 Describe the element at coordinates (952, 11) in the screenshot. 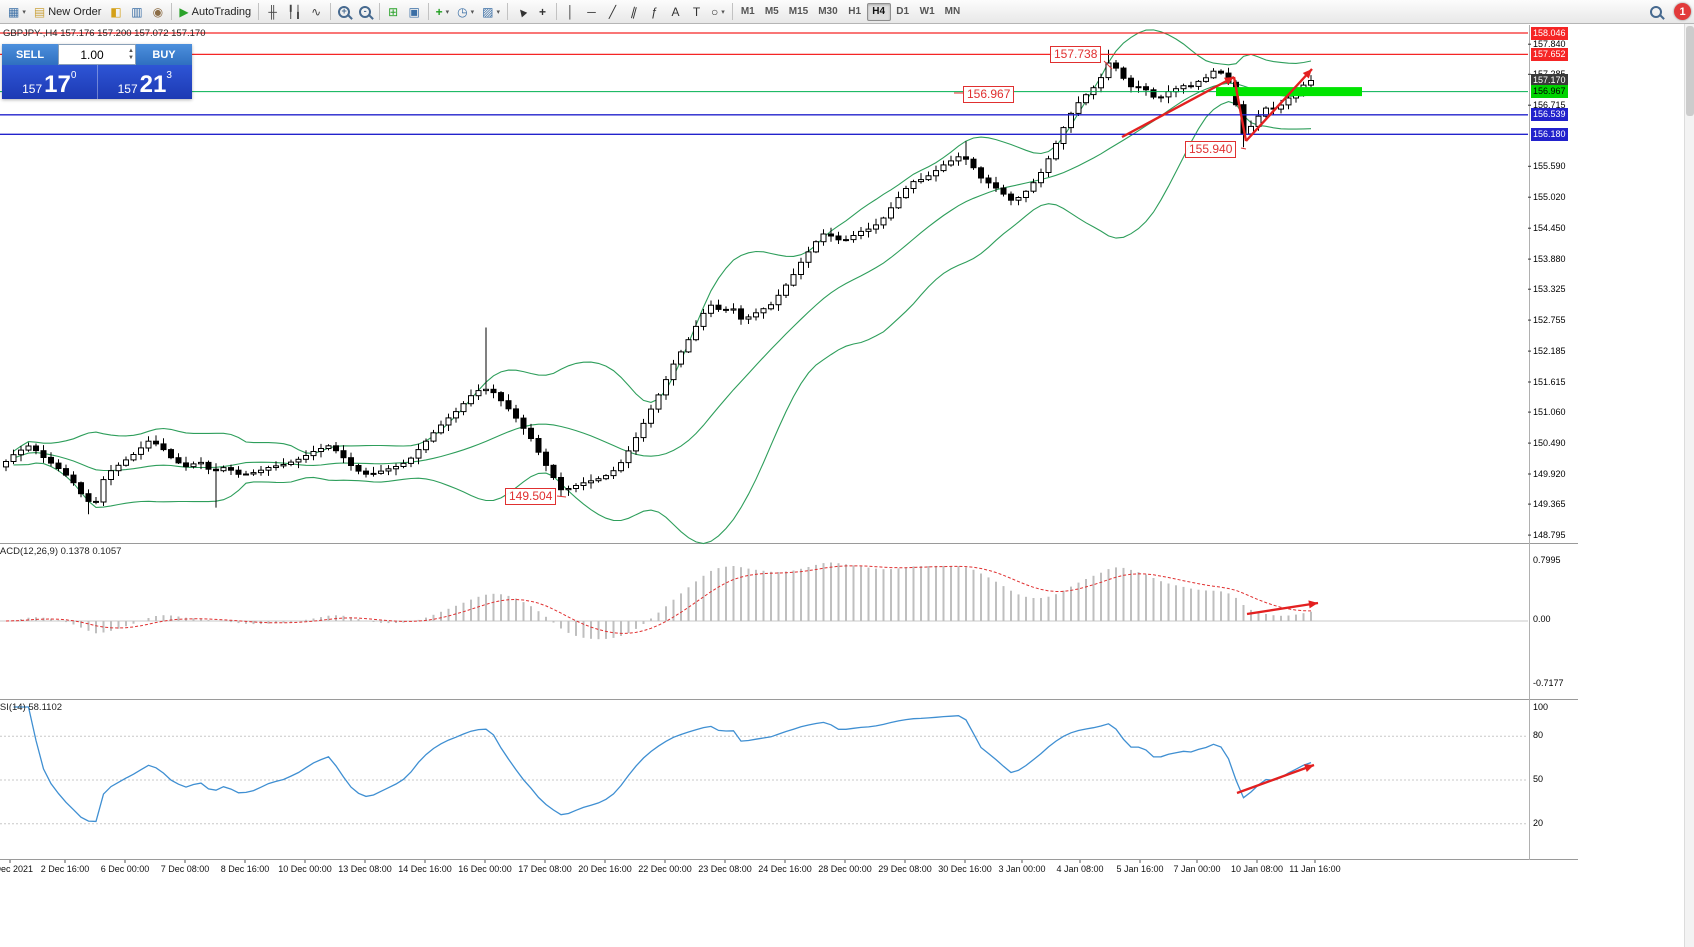

I see `timeframe-mn-button: MN` at that location.